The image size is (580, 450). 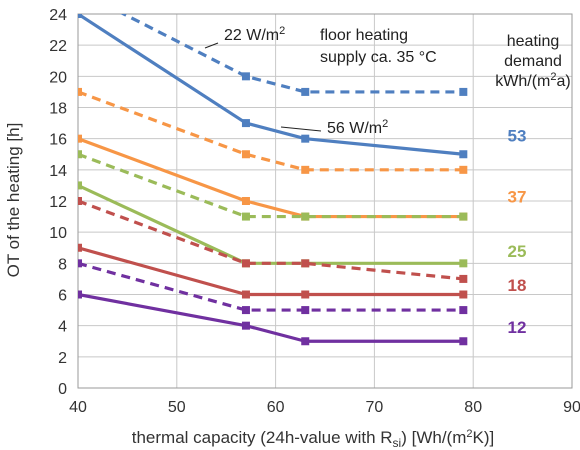 I want to click on anno-56-leader, so click(x=301, y=129).